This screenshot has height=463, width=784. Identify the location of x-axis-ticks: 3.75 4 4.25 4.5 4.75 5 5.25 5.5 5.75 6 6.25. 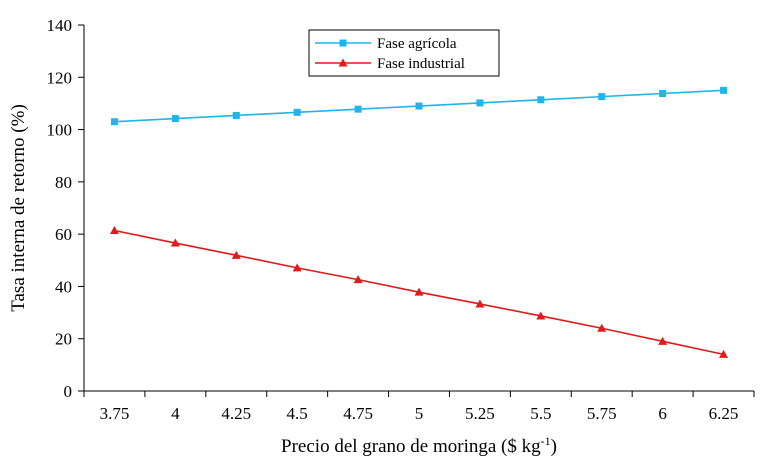
(419, 407).